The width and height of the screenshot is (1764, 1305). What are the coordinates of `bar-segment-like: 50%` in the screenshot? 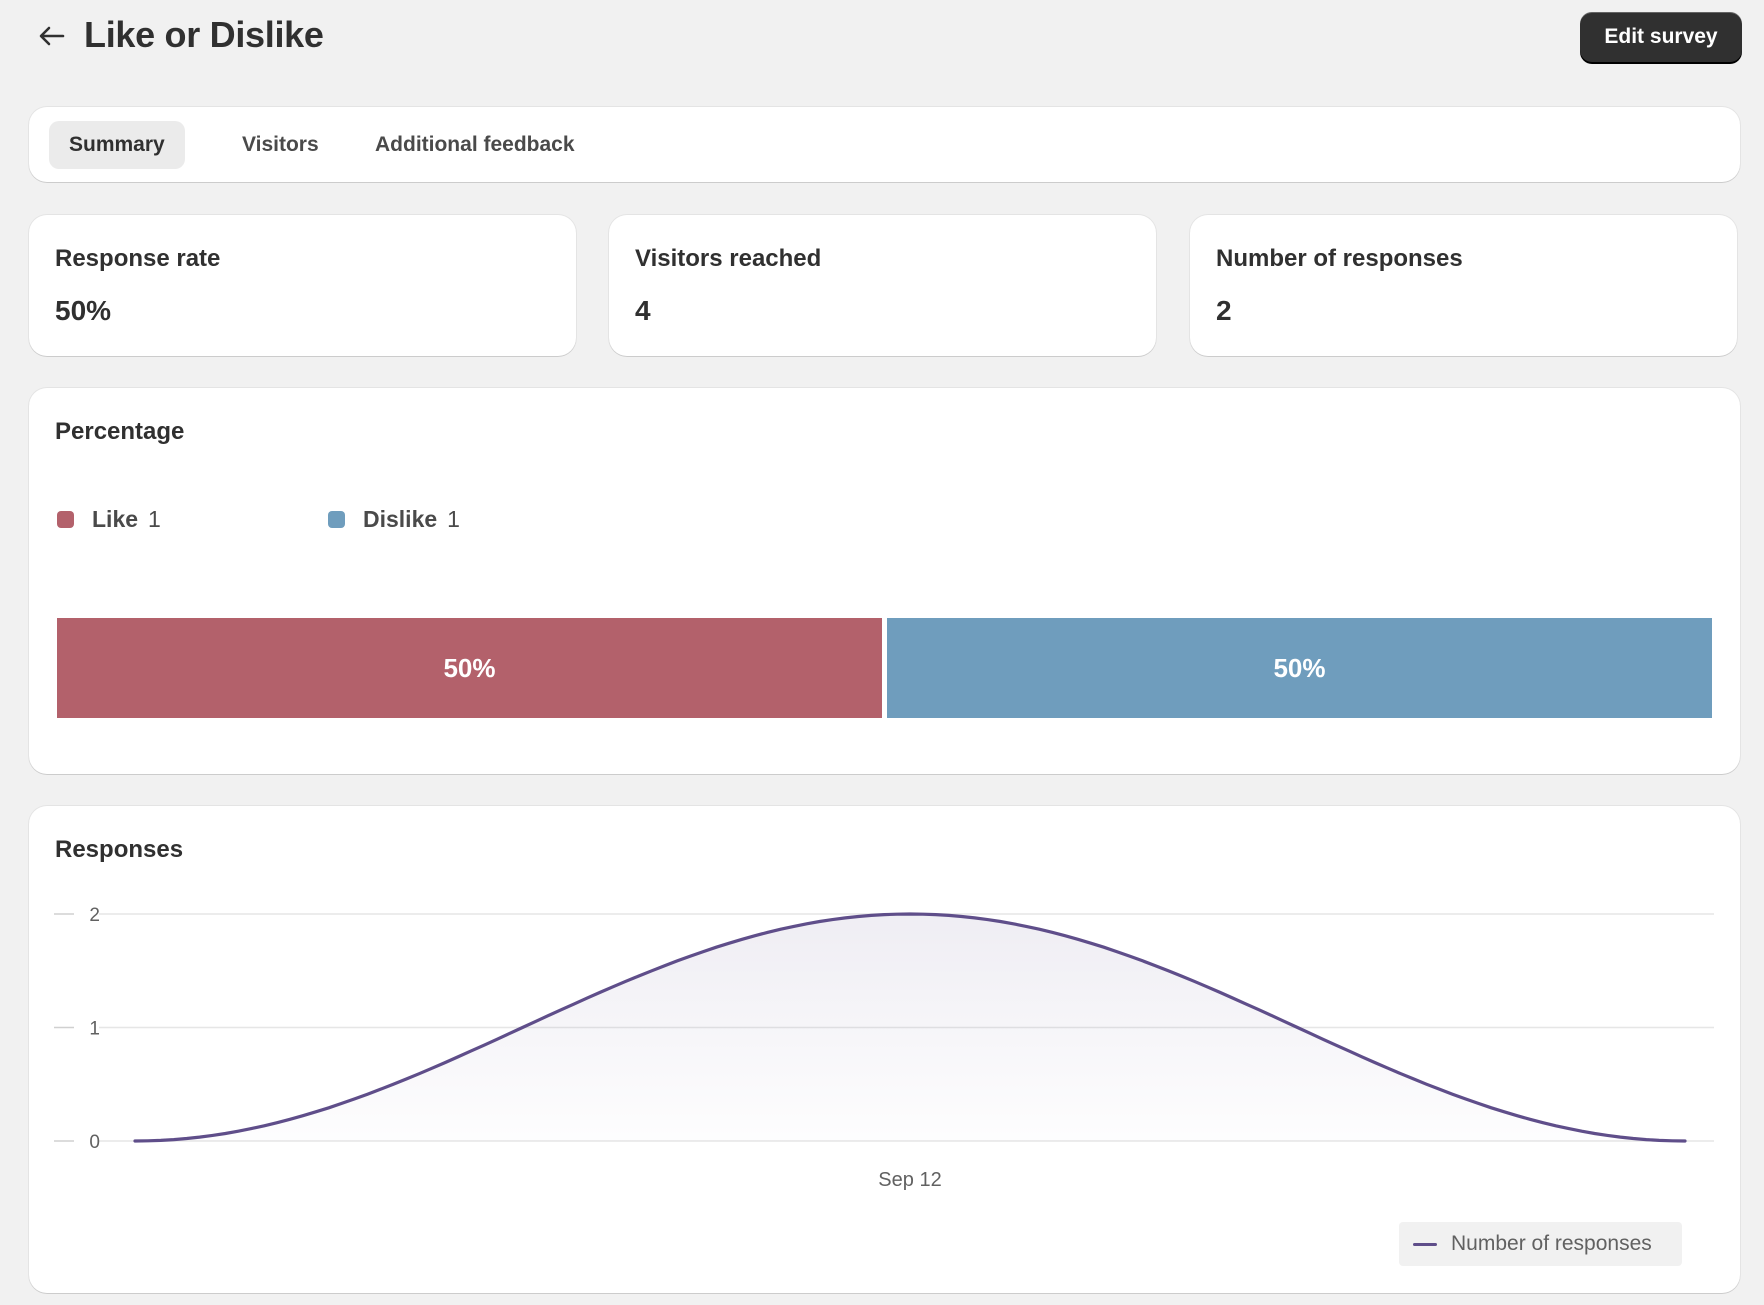 It's located at (469, 668).